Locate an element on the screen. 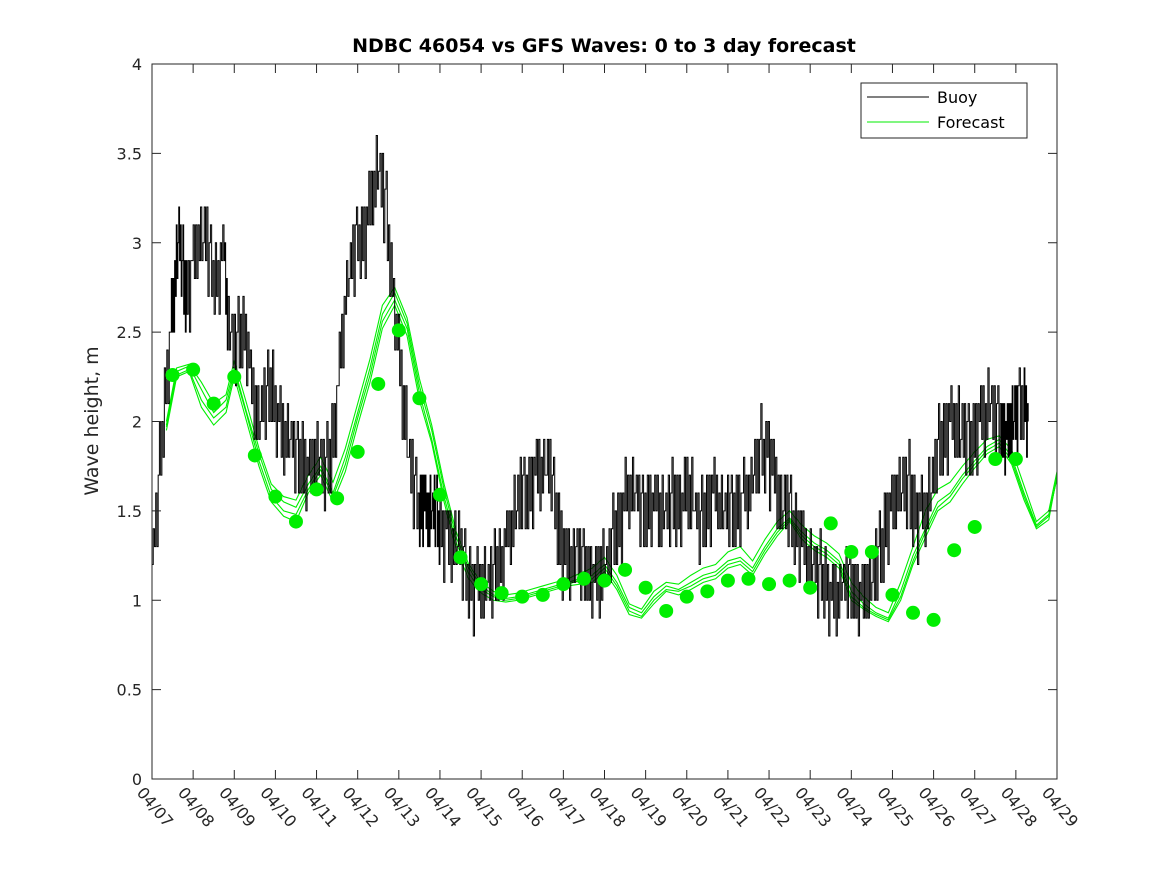 Image resolution: width=1167 pixels, height=875 pixels. y-axis-label: Wave height, m is located at coordinates (92, 420).